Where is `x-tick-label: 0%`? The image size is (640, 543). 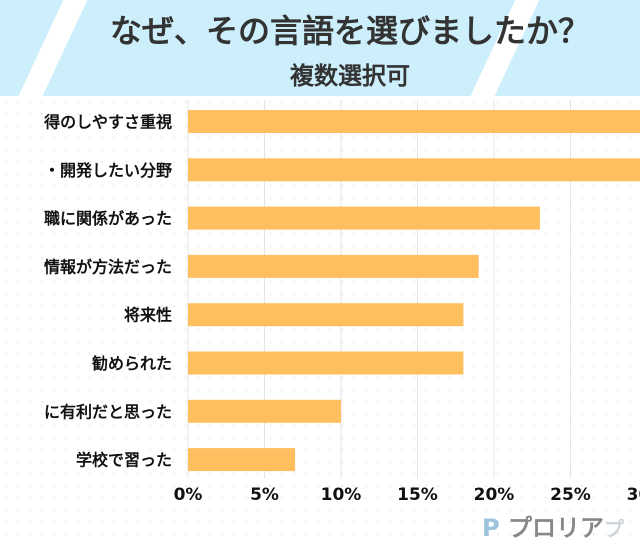 x-tick-label: 0% is located at coordinates (188, 495).